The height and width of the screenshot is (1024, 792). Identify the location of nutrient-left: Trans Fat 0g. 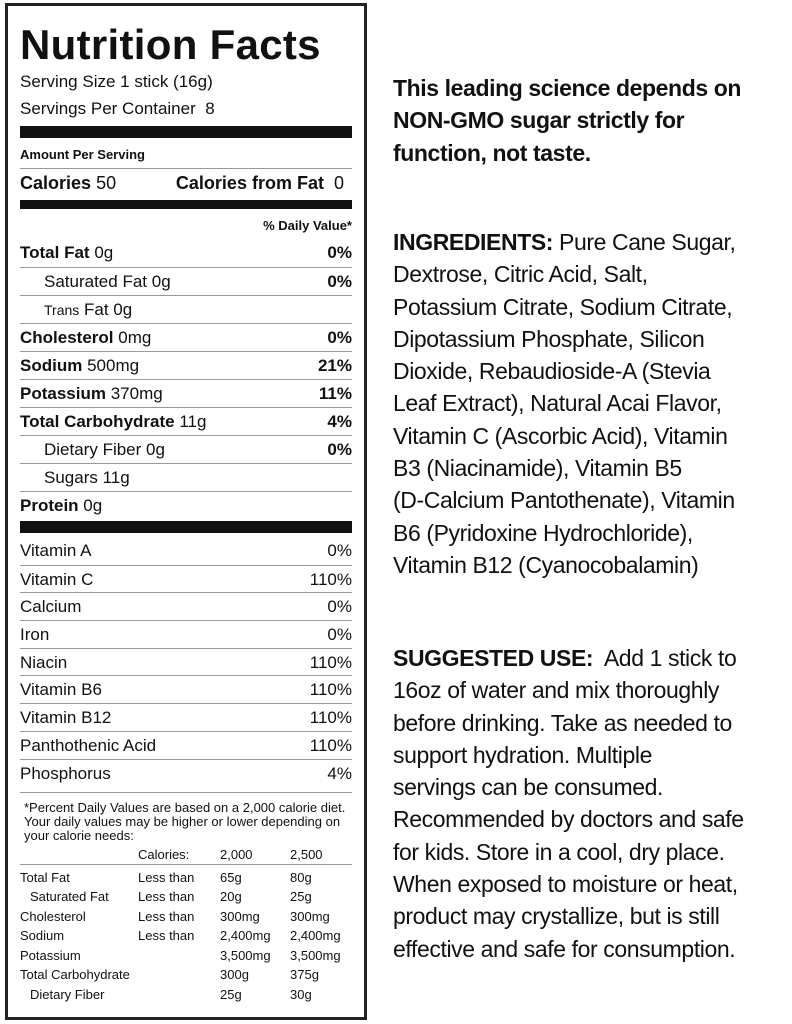
(76, 309).